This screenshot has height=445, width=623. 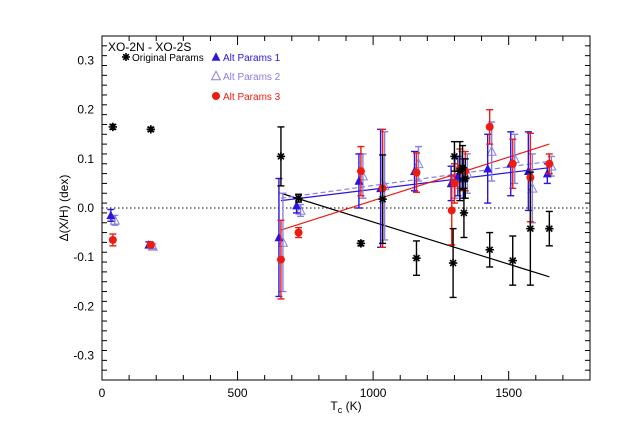 I want to click on alt2-data-point, so click(x=514, y=159).